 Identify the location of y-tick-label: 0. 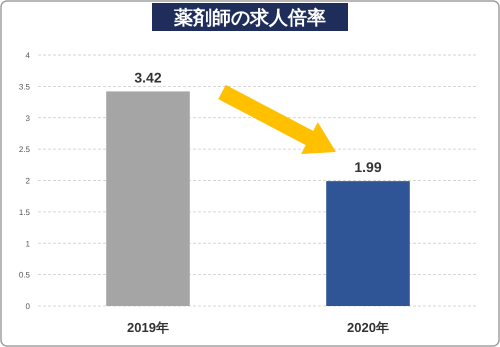
(28, 306).